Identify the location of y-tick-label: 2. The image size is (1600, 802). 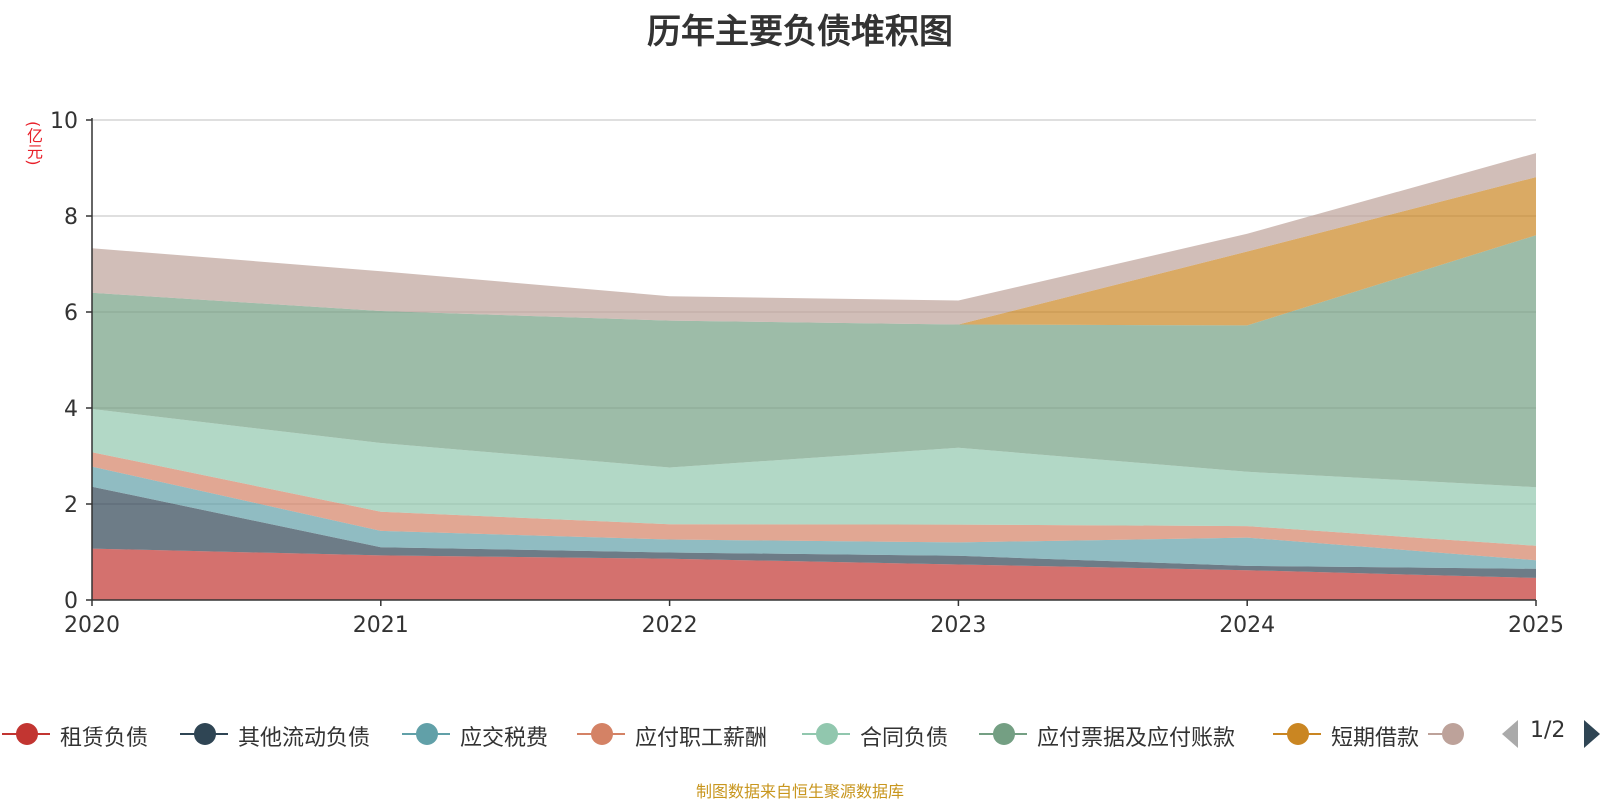
(71, 505).